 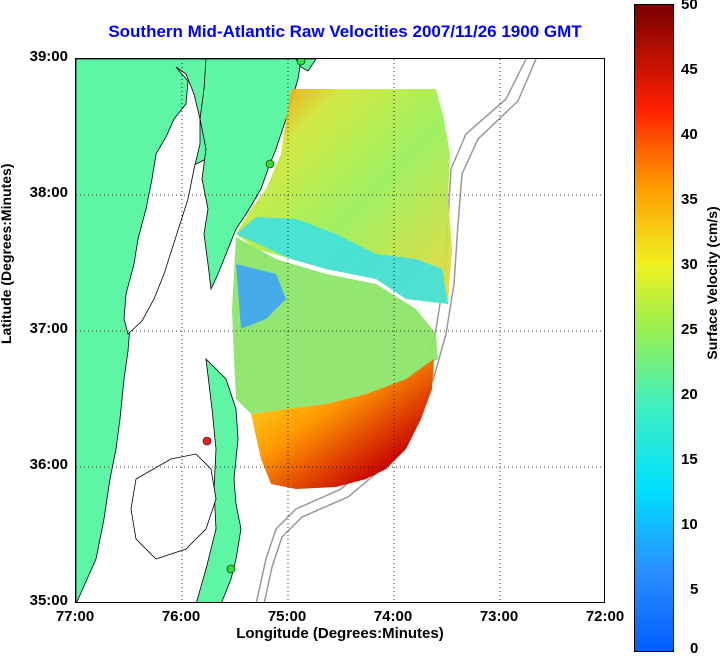 I want to click on x-tick-label: 77:00, so click(x=75, y=616).